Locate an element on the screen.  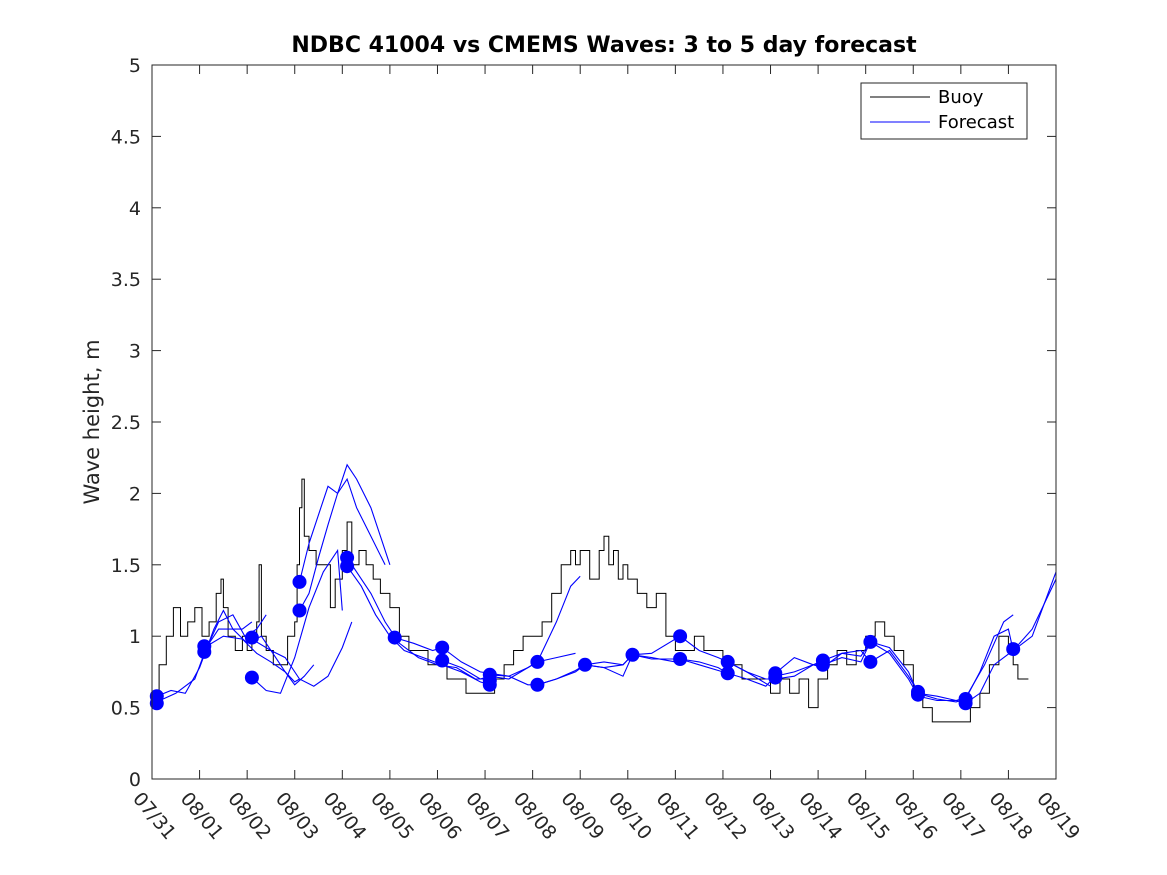
legend-forecast-label: Forecast is located at coordinates (976, 122).